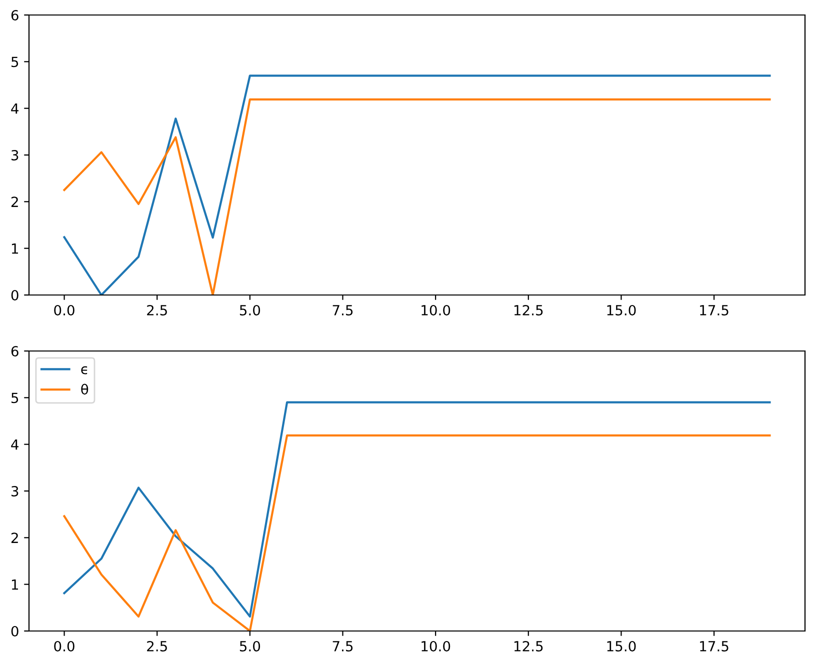  What do you see at coordinates (84, 370) in the screenshot?
I see `legend-label: ϵ` at bounding box center [84, 370].